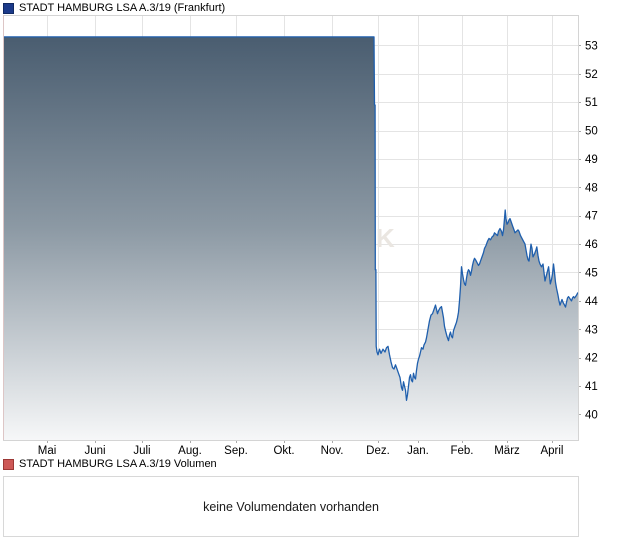  I want to click on volume-chart-empty-box: keine Volumendaten vorhanden, so click(291, 506).